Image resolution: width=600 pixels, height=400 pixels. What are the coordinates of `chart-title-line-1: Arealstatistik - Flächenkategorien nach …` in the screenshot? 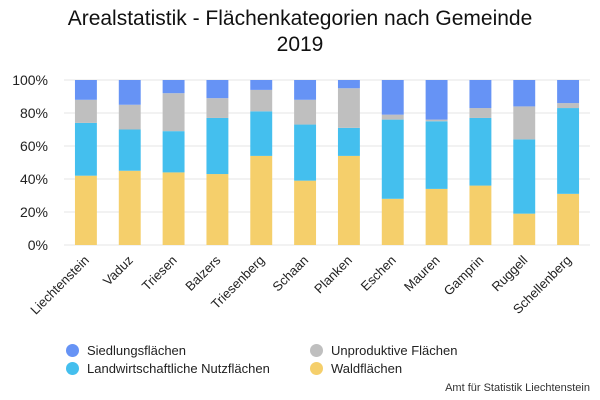 It's located at (300, 18).